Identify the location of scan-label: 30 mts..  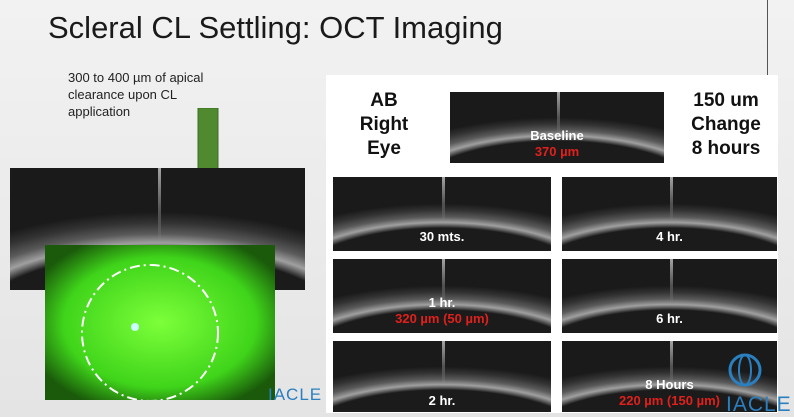
(442, 236).